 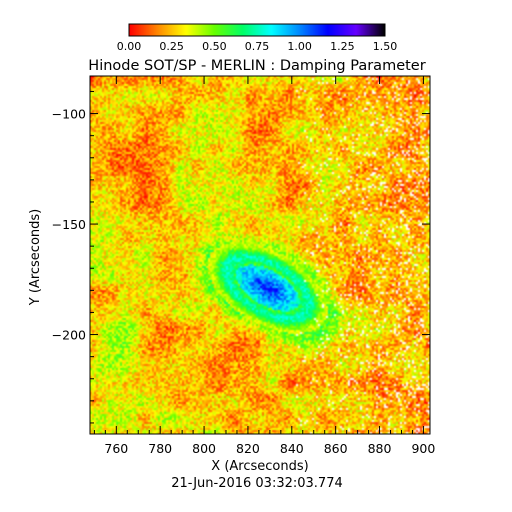 What do you see at coordinates (336, 448) in the screenshot?
I see `x-tick-label: 860` at bounding box center [336, 448].